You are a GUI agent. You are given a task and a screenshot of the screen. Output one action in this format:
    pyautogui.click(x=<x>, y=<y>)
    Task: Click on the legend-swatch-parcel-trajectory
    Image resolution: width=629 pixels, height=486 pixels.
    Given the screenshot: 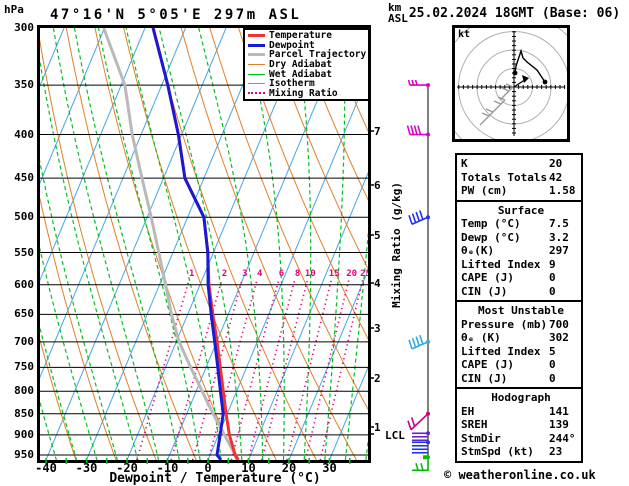 What is the action you would take?
    pyautogui.click(x=256, y=55)
    